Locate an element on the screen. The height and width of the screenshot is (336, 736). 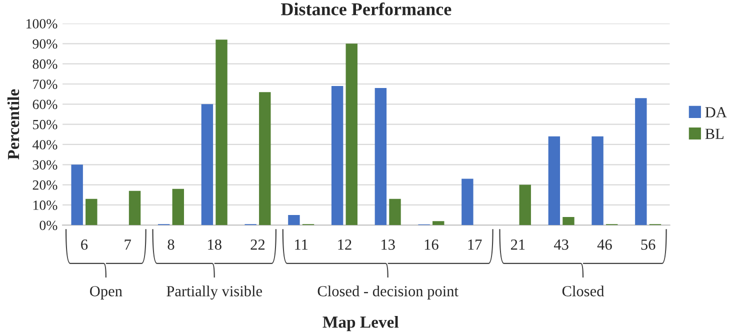
legend-label: DA is located at coordinates (716, 112).